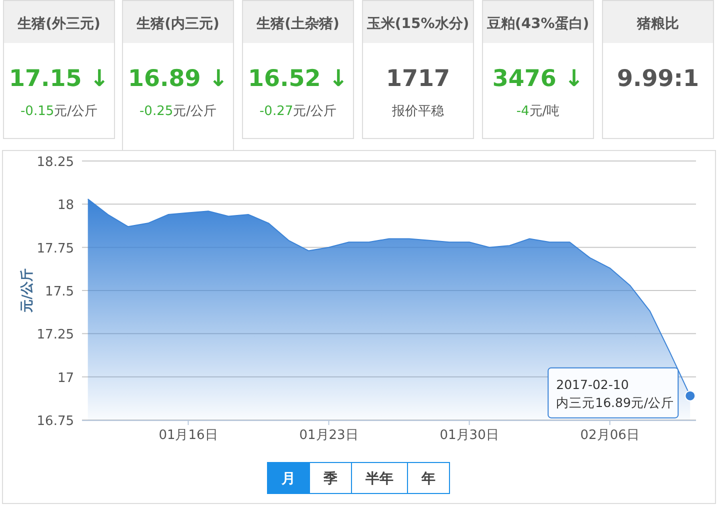  Describe the element at coordinates (469, 435) in the screenshot. I see `x-tick-label: 01月30日` at that location.